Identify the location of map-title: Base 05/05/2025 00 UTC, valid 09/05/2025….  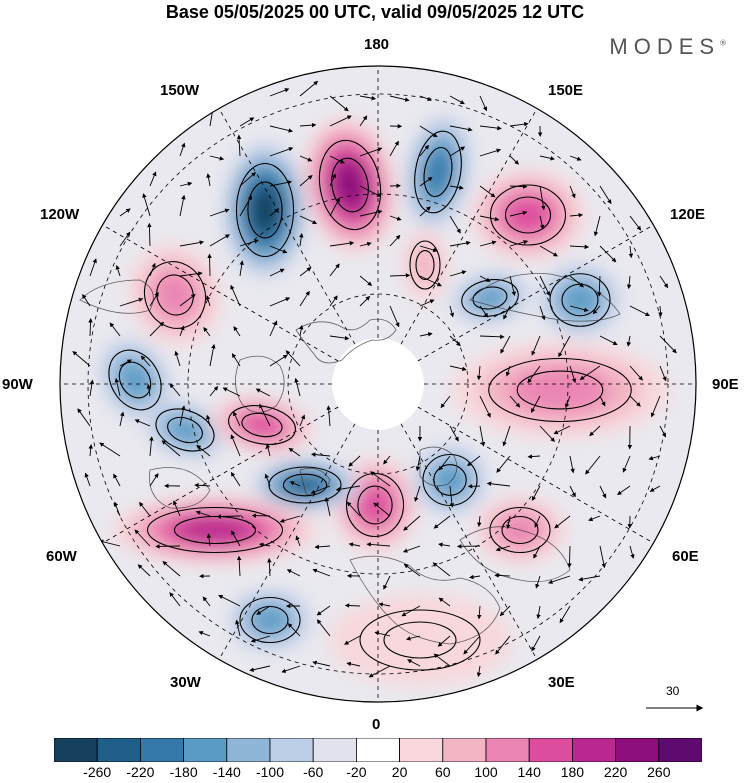
(375, 12).